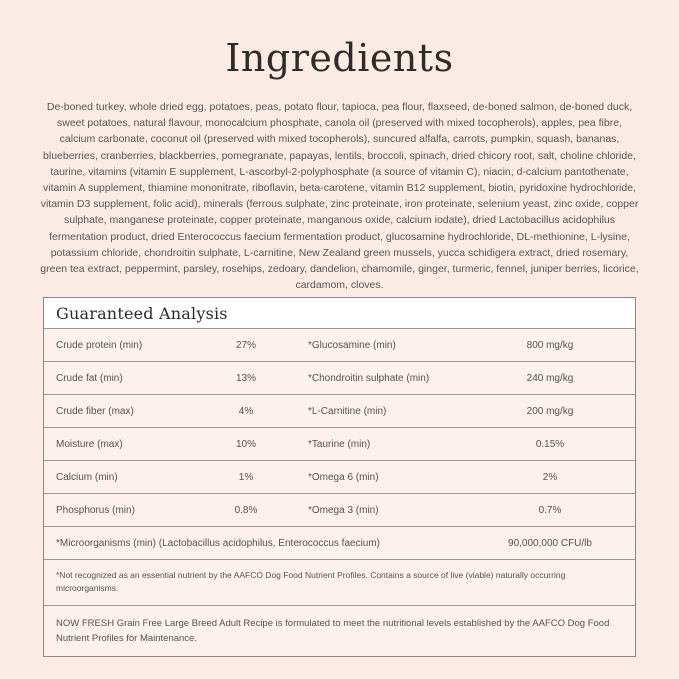 This screenshot has height=679, width=679. What do you see at coordinates (246, 510) in the screenshot?
I see `nutrient-value: 0.8%` at bounding box center [246, 510].